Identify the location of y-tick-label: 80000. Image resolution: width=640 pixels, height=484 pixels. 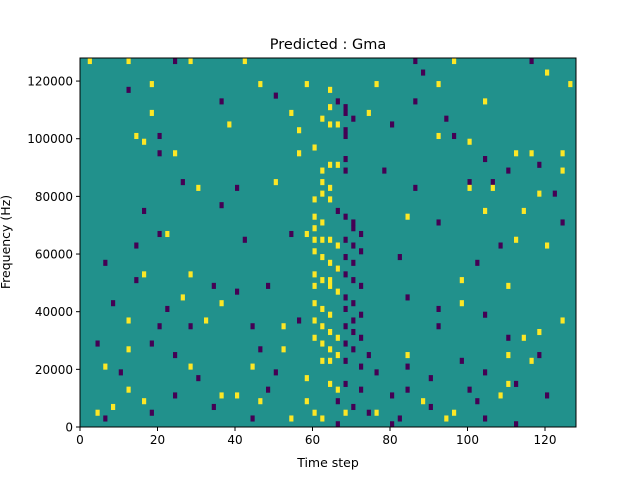
(54, 197).